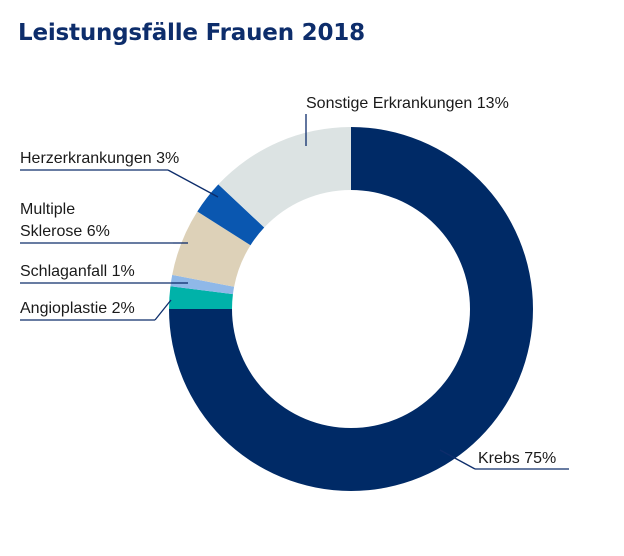  What do you see at coordinates (517, 458) in the screenshot?
I see `slice-label-0: Krebs 75%` at bounding box center [517, 458].